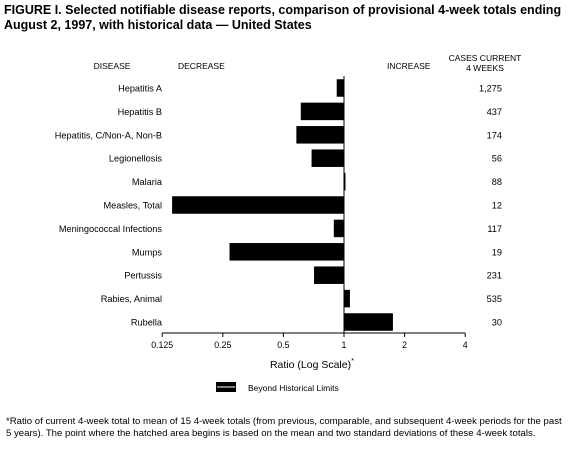 This screenshot has height=470, width=571. What do you see at coordinates (108, 135) in the screenshot?
I see `category-label: Hepatitis, C/Non-A, Non-B` at bounding box center [108, 135].